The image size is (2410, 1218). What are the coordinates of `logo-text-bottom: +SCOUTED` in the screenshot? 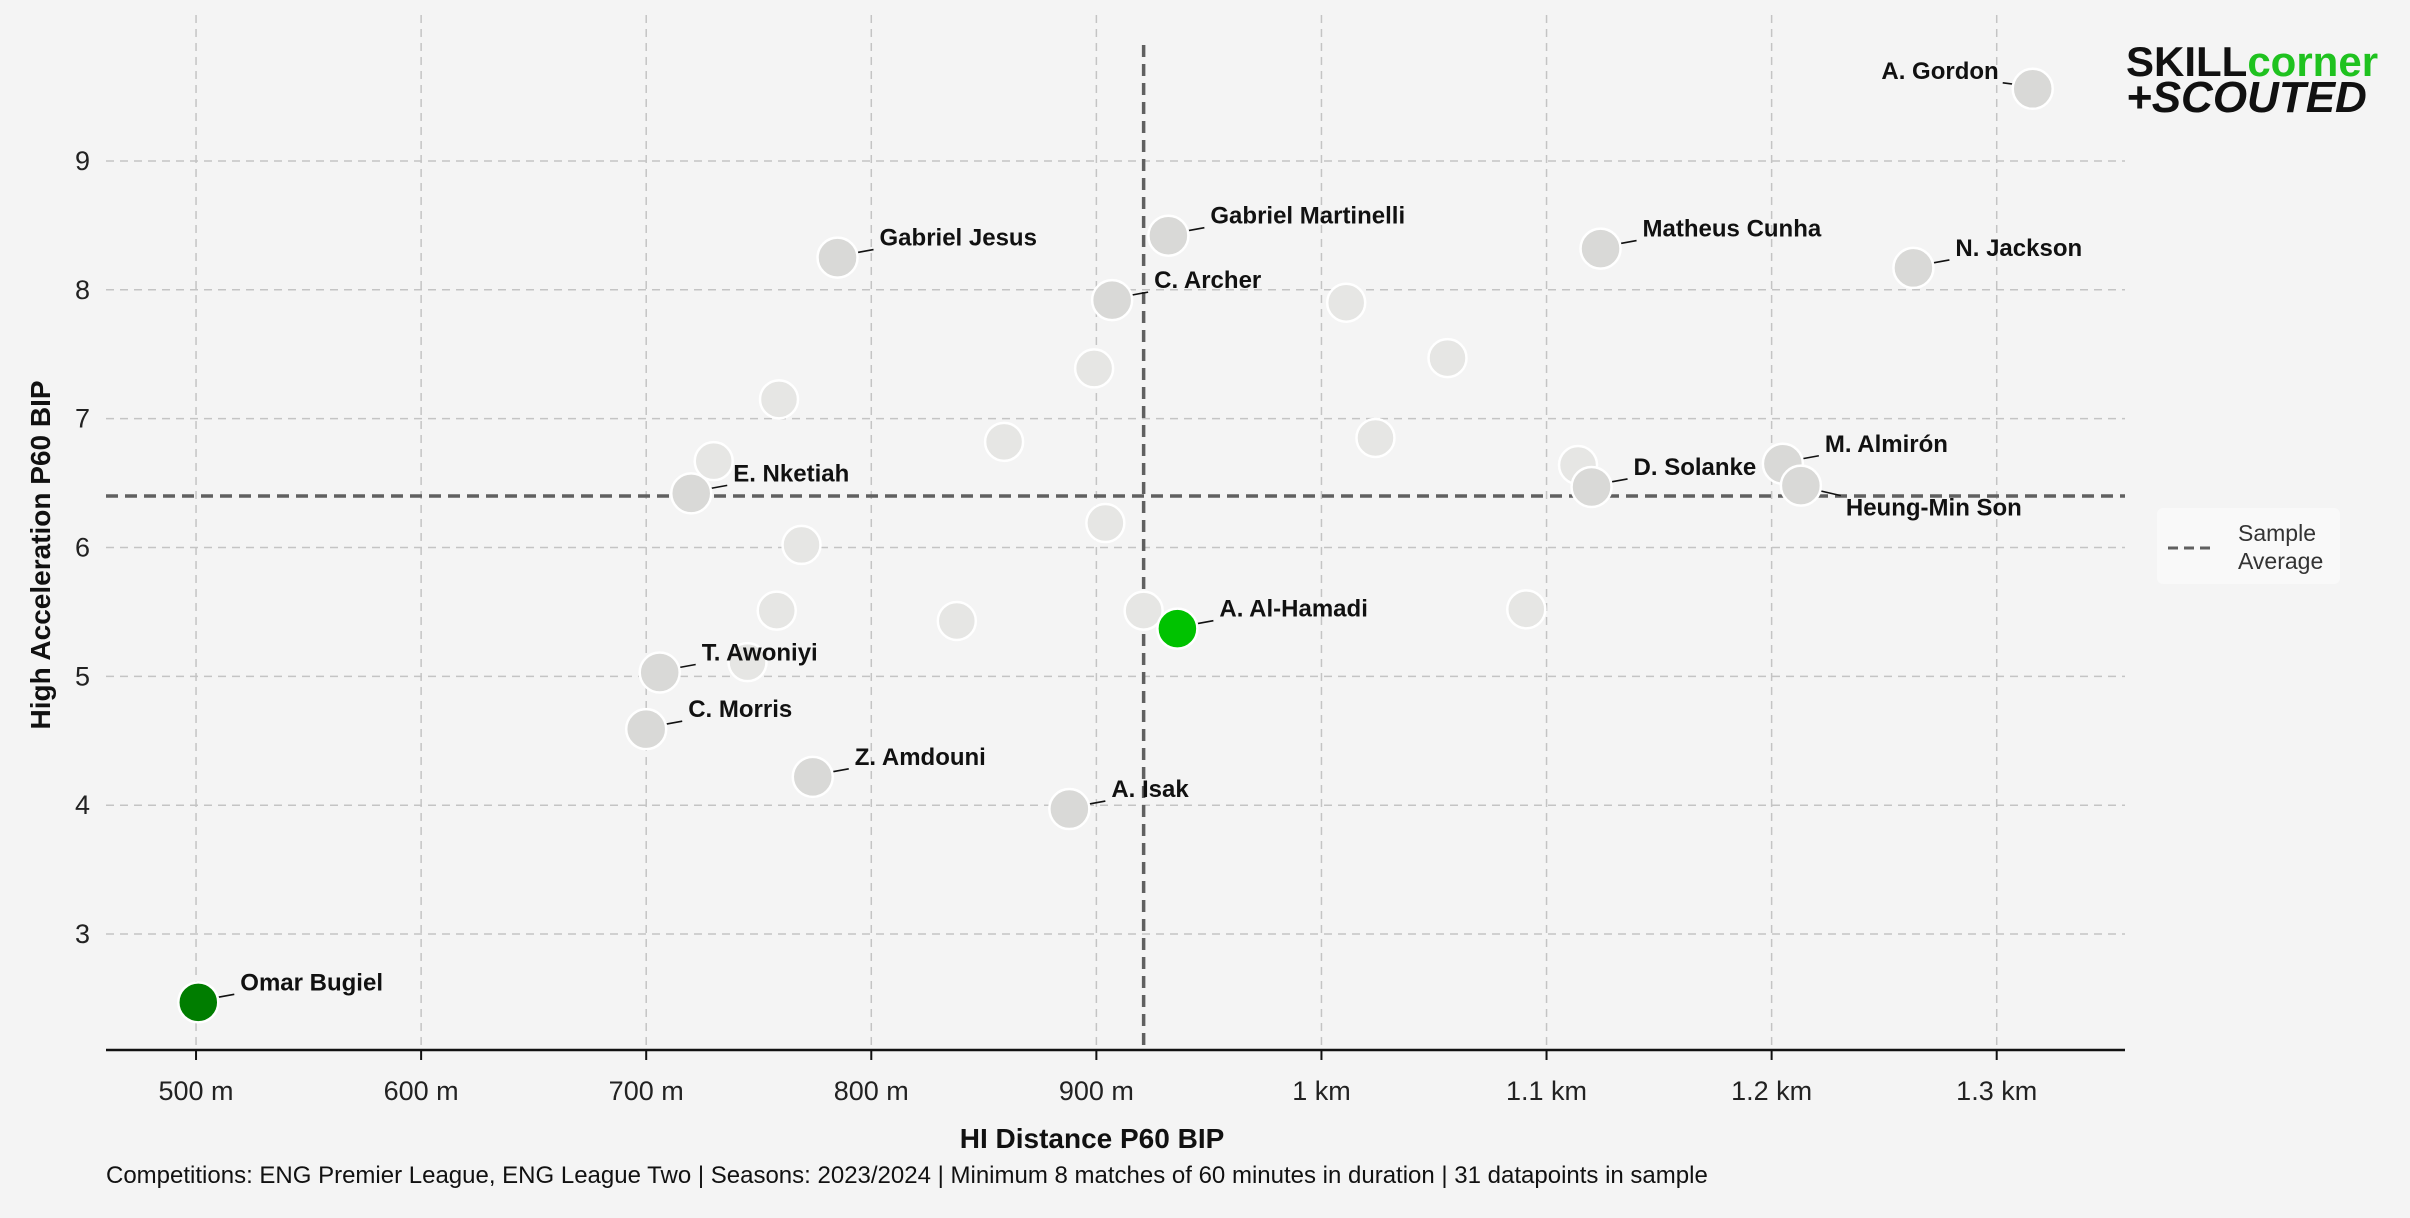 It's located at (2246, 97).